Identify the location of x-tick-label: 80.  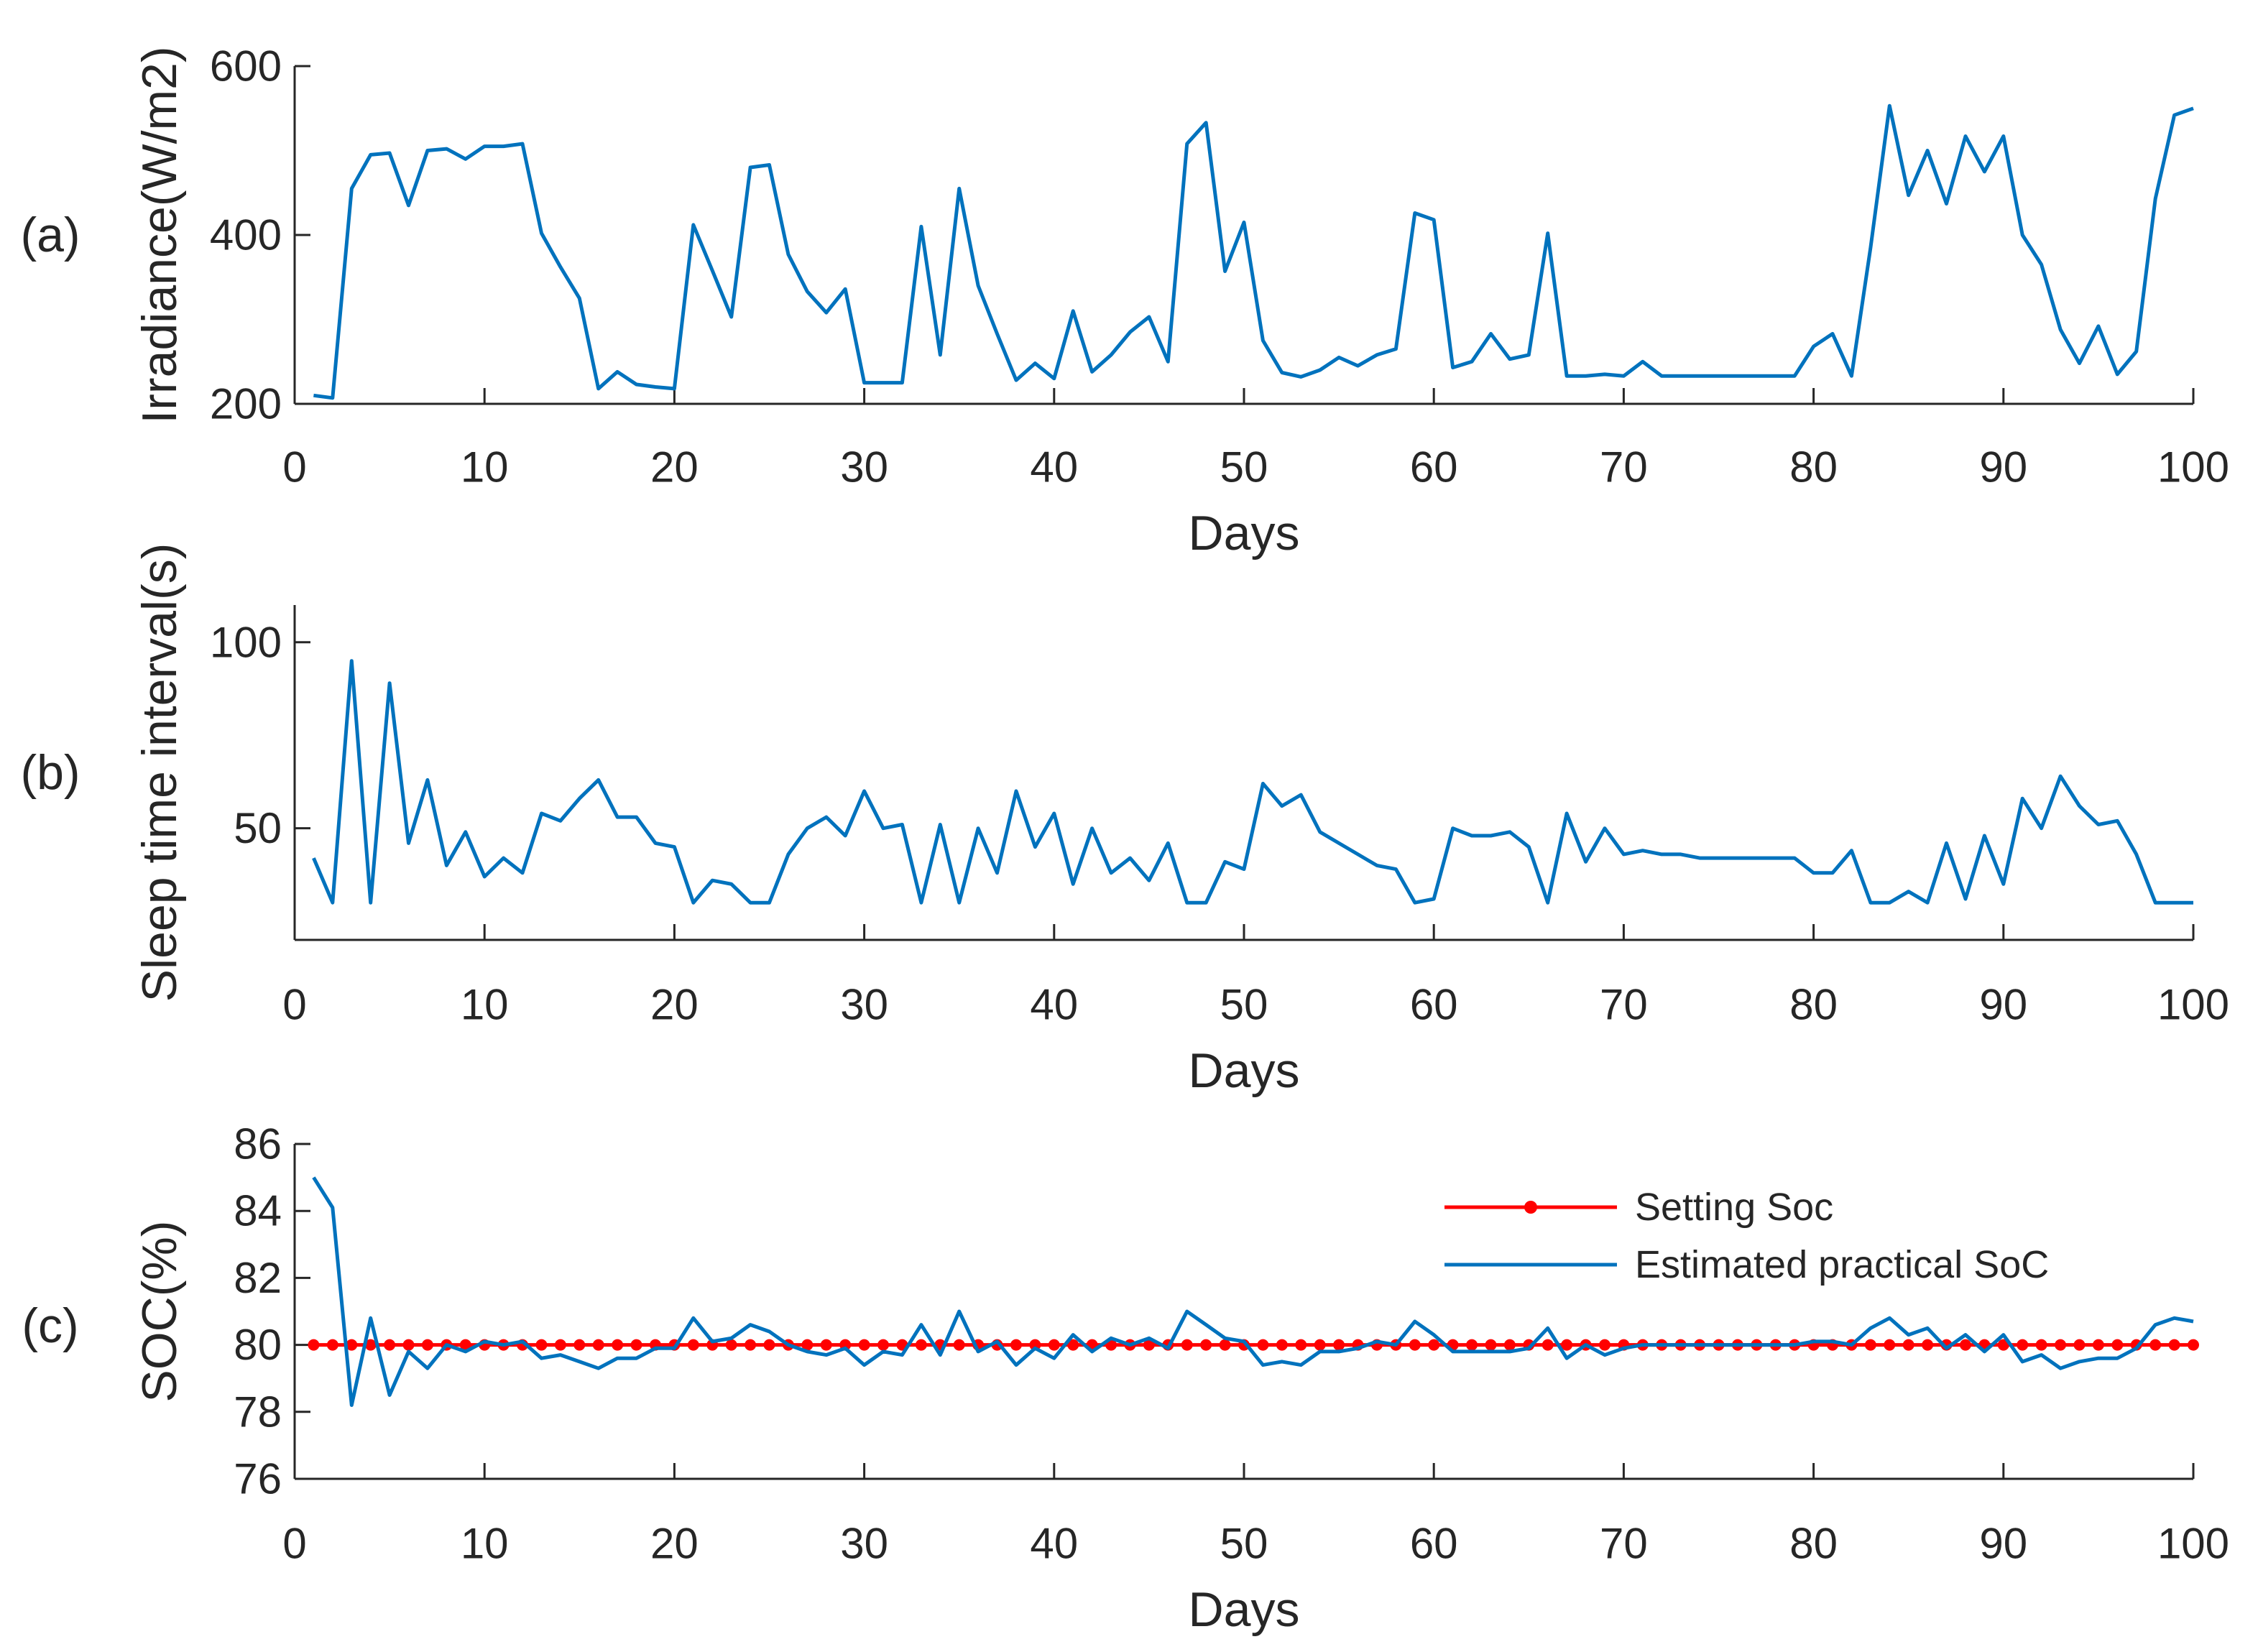
(1813, 1544).